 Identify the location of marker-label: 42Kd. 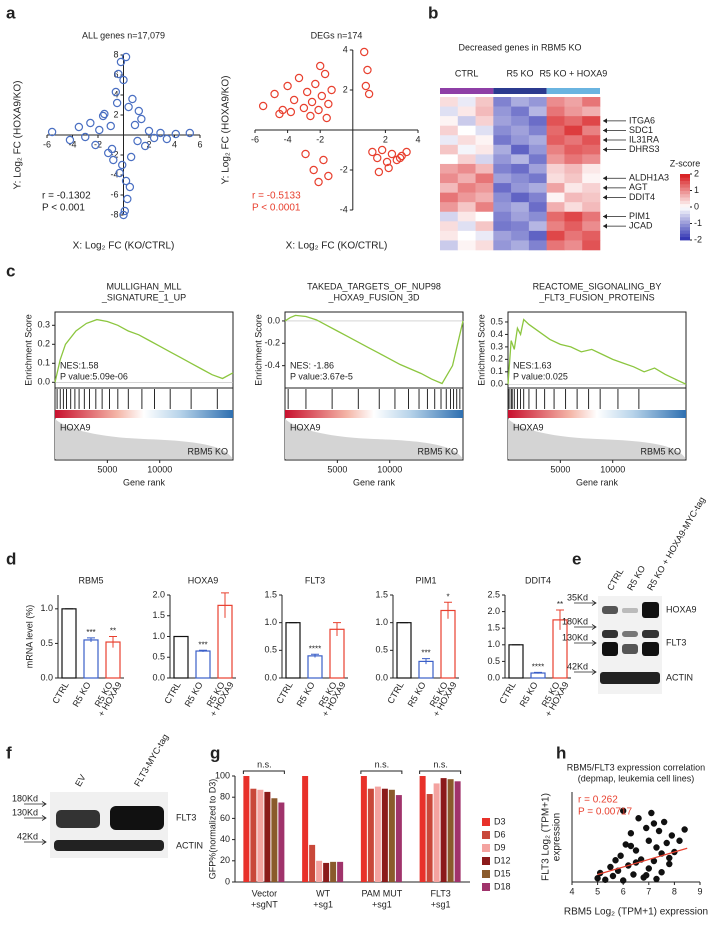
(27, 836).